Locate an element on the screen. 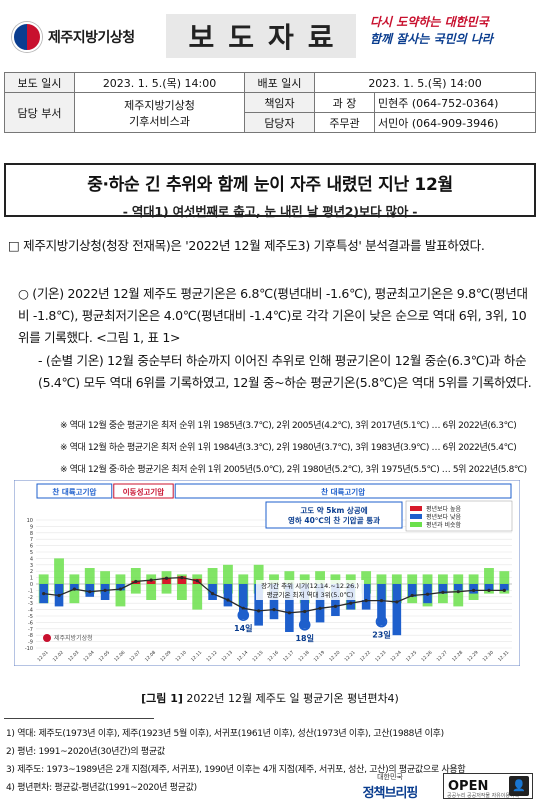  policy-briefing-small: 대한민국 is located at coordinates (390, 777).